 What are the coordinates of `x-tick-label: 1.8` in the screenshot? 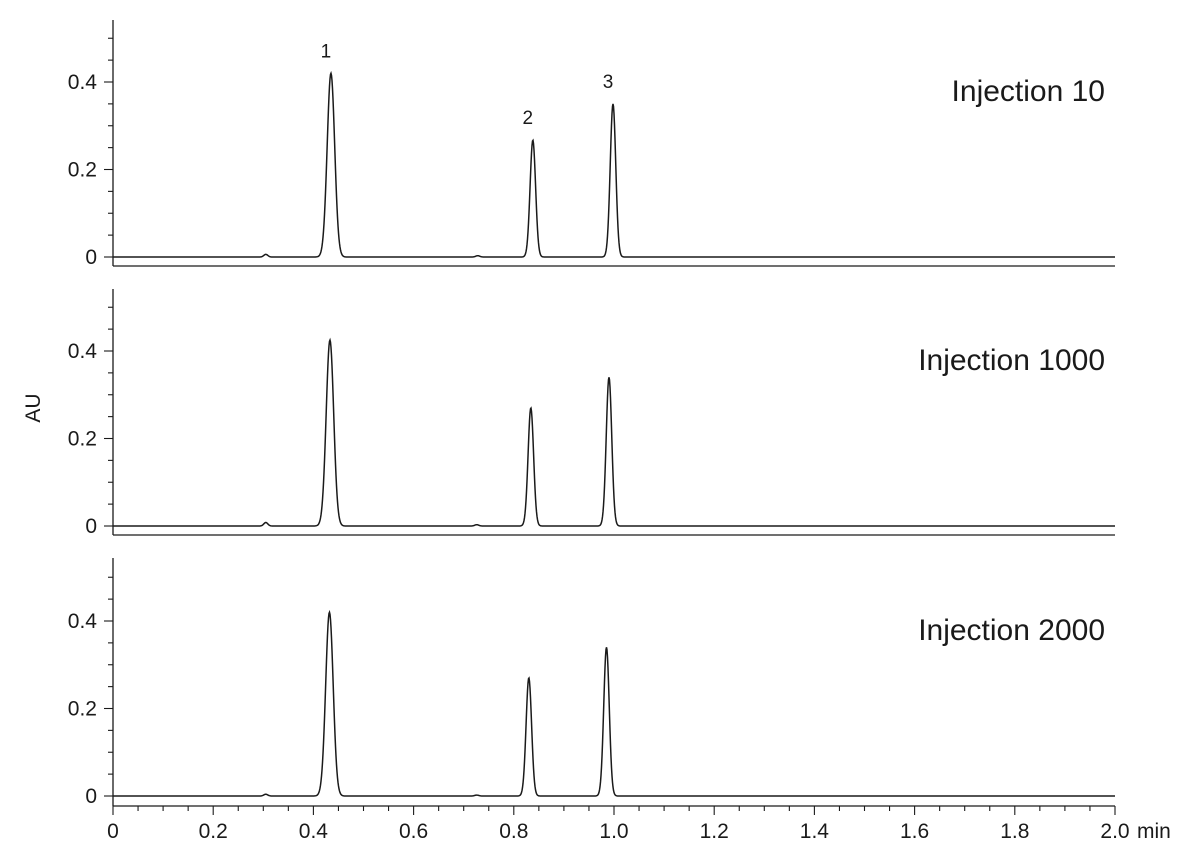 It's located at (1014, 831).